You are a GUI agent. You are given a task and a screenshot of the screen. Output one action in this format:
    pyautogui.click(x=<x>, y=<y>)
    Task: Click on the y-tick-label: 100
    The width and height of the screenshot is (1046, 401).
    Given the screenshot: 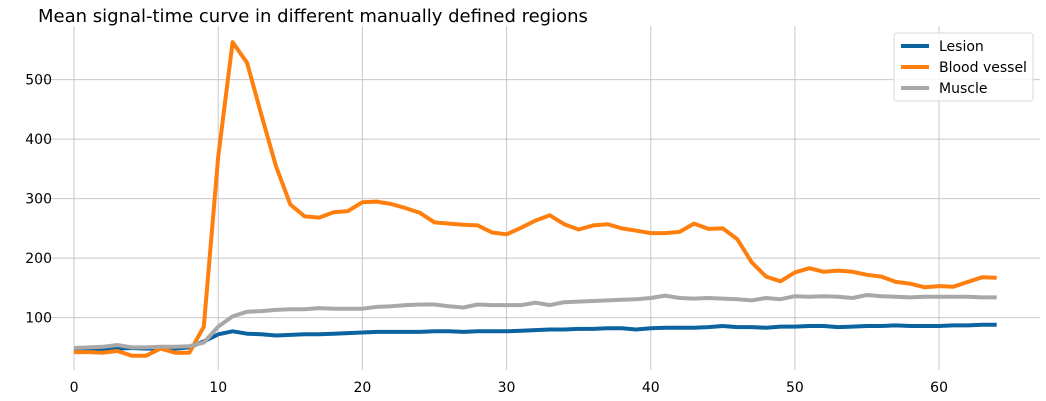 What is the action you would take?
    pyautogui.click(x=38, y=319)
    